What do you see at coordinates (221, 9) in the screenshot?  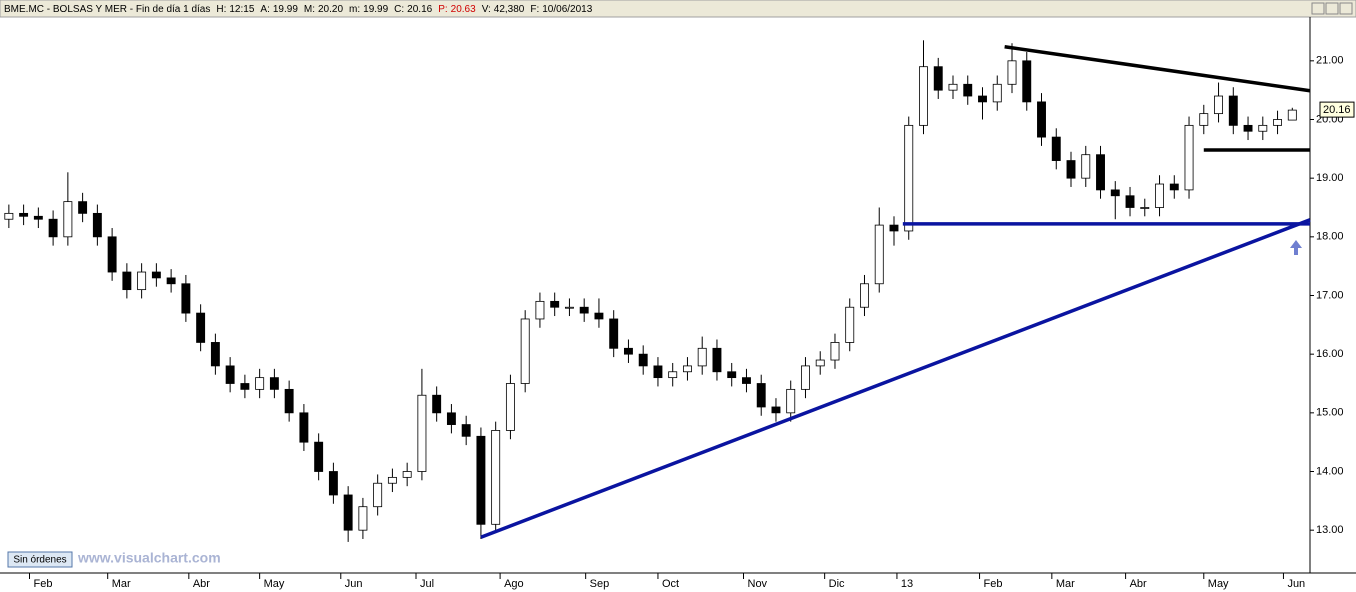 I see `header-field-label: H:` at bounding box center [221, 9].